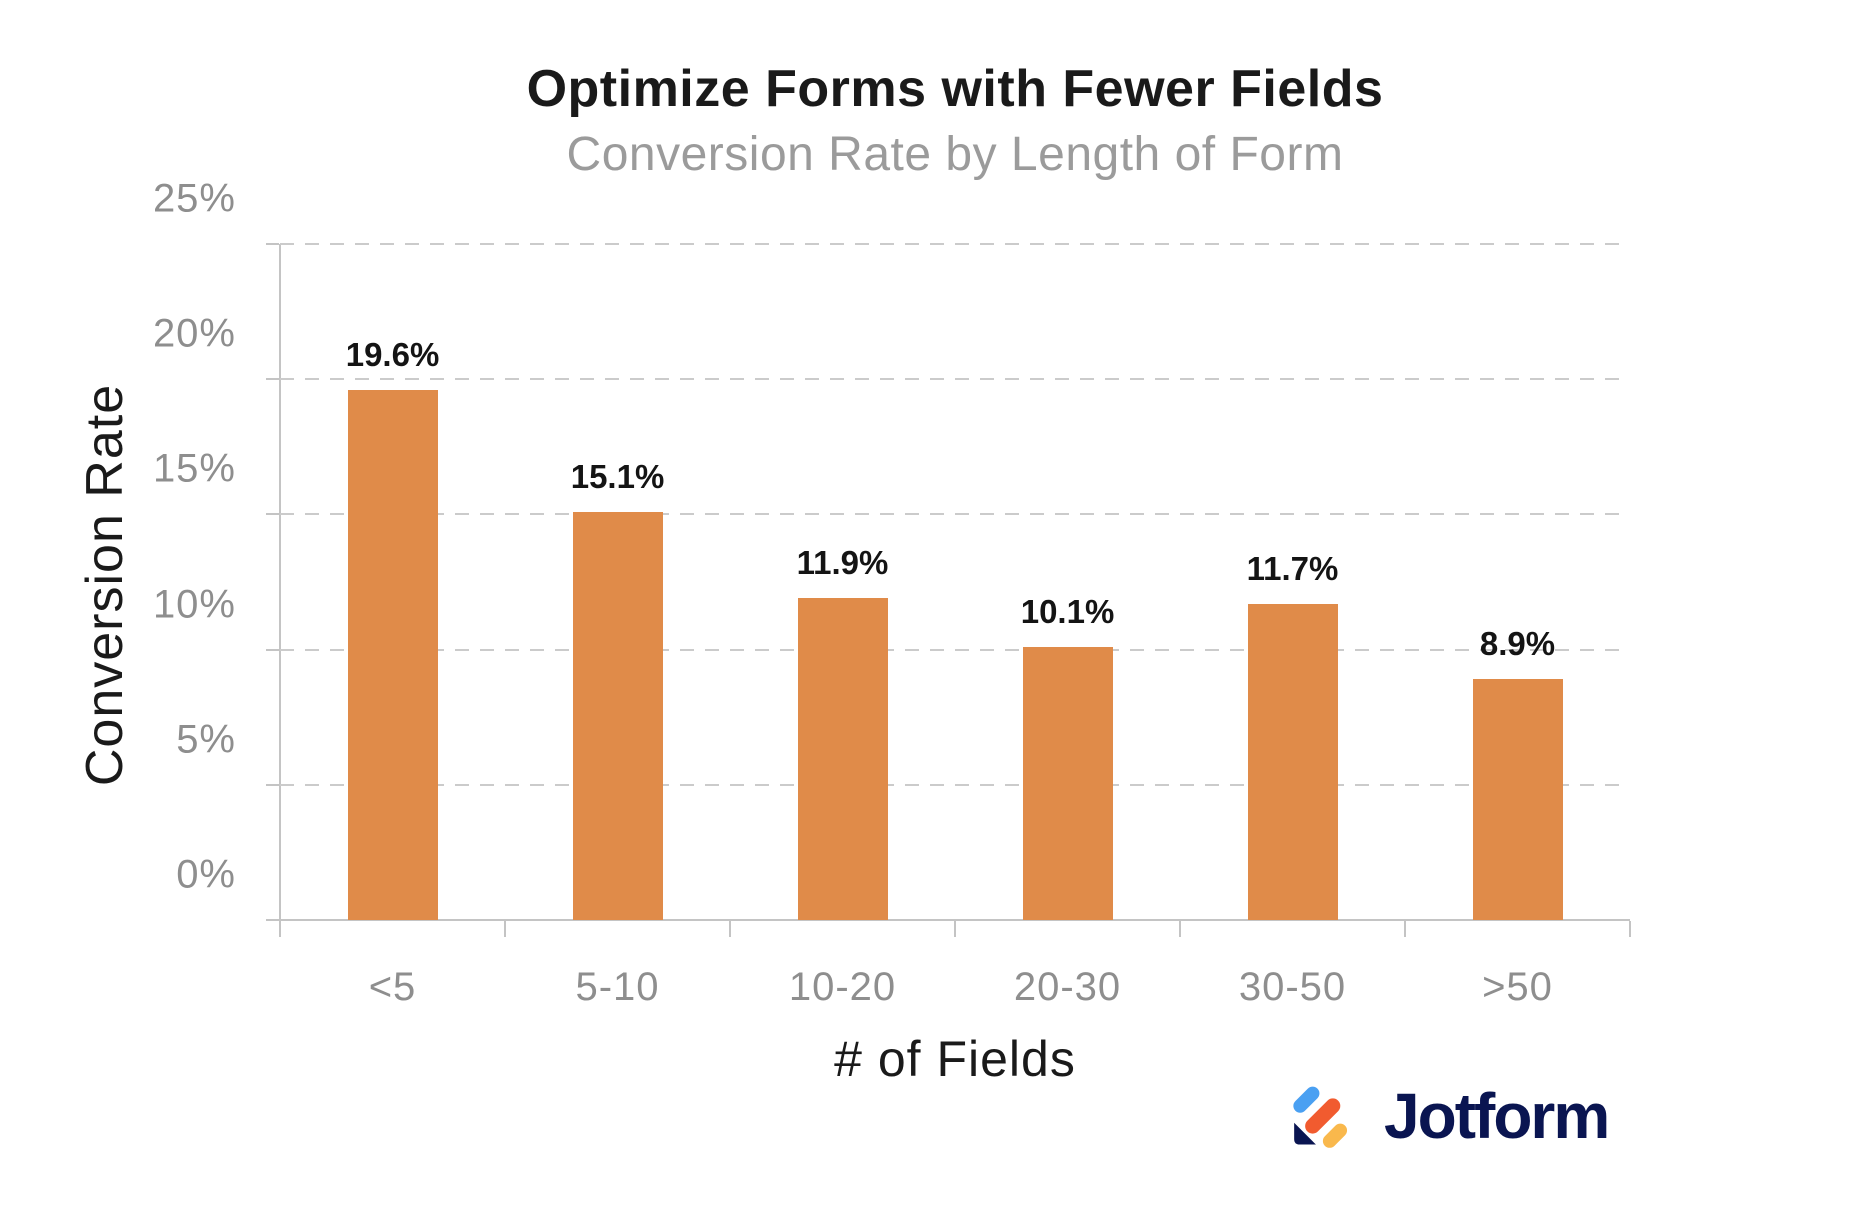  Describe the element at coordinates (1067, 611) in the screenshot. I see `bar-value-label: 10.1%` at that location.